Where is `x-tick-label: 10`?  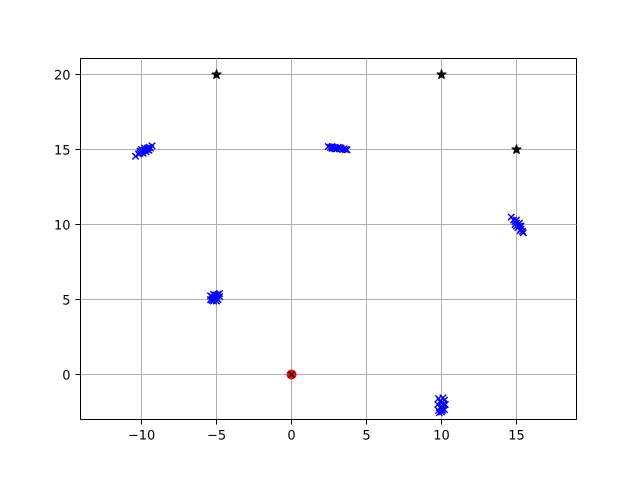
x-tick-label: 10 is located at coordinates (441, 436).